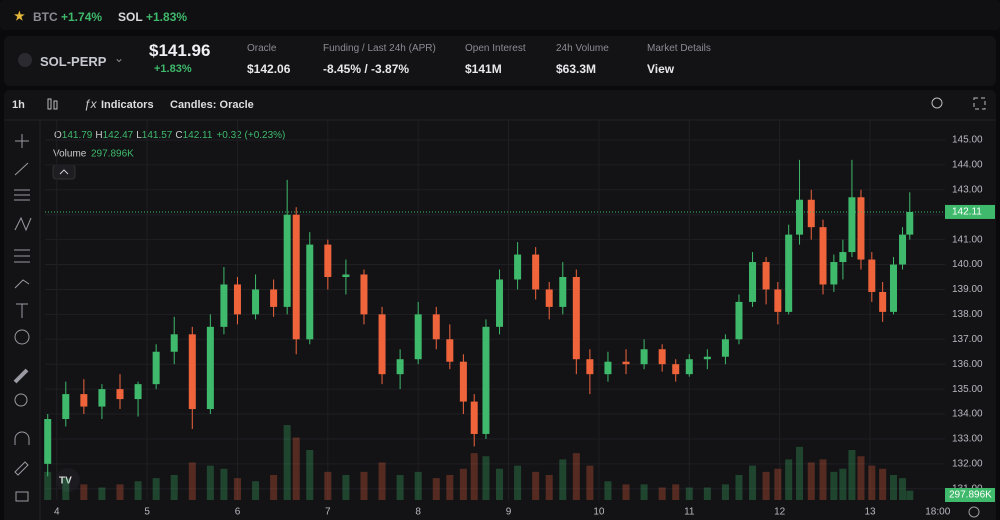 This screenshot has width=1000, height=520. Describe the element at coordinates (112, 154) in the screenshot. I see `volume-legend-value: 297.896K` at that location.